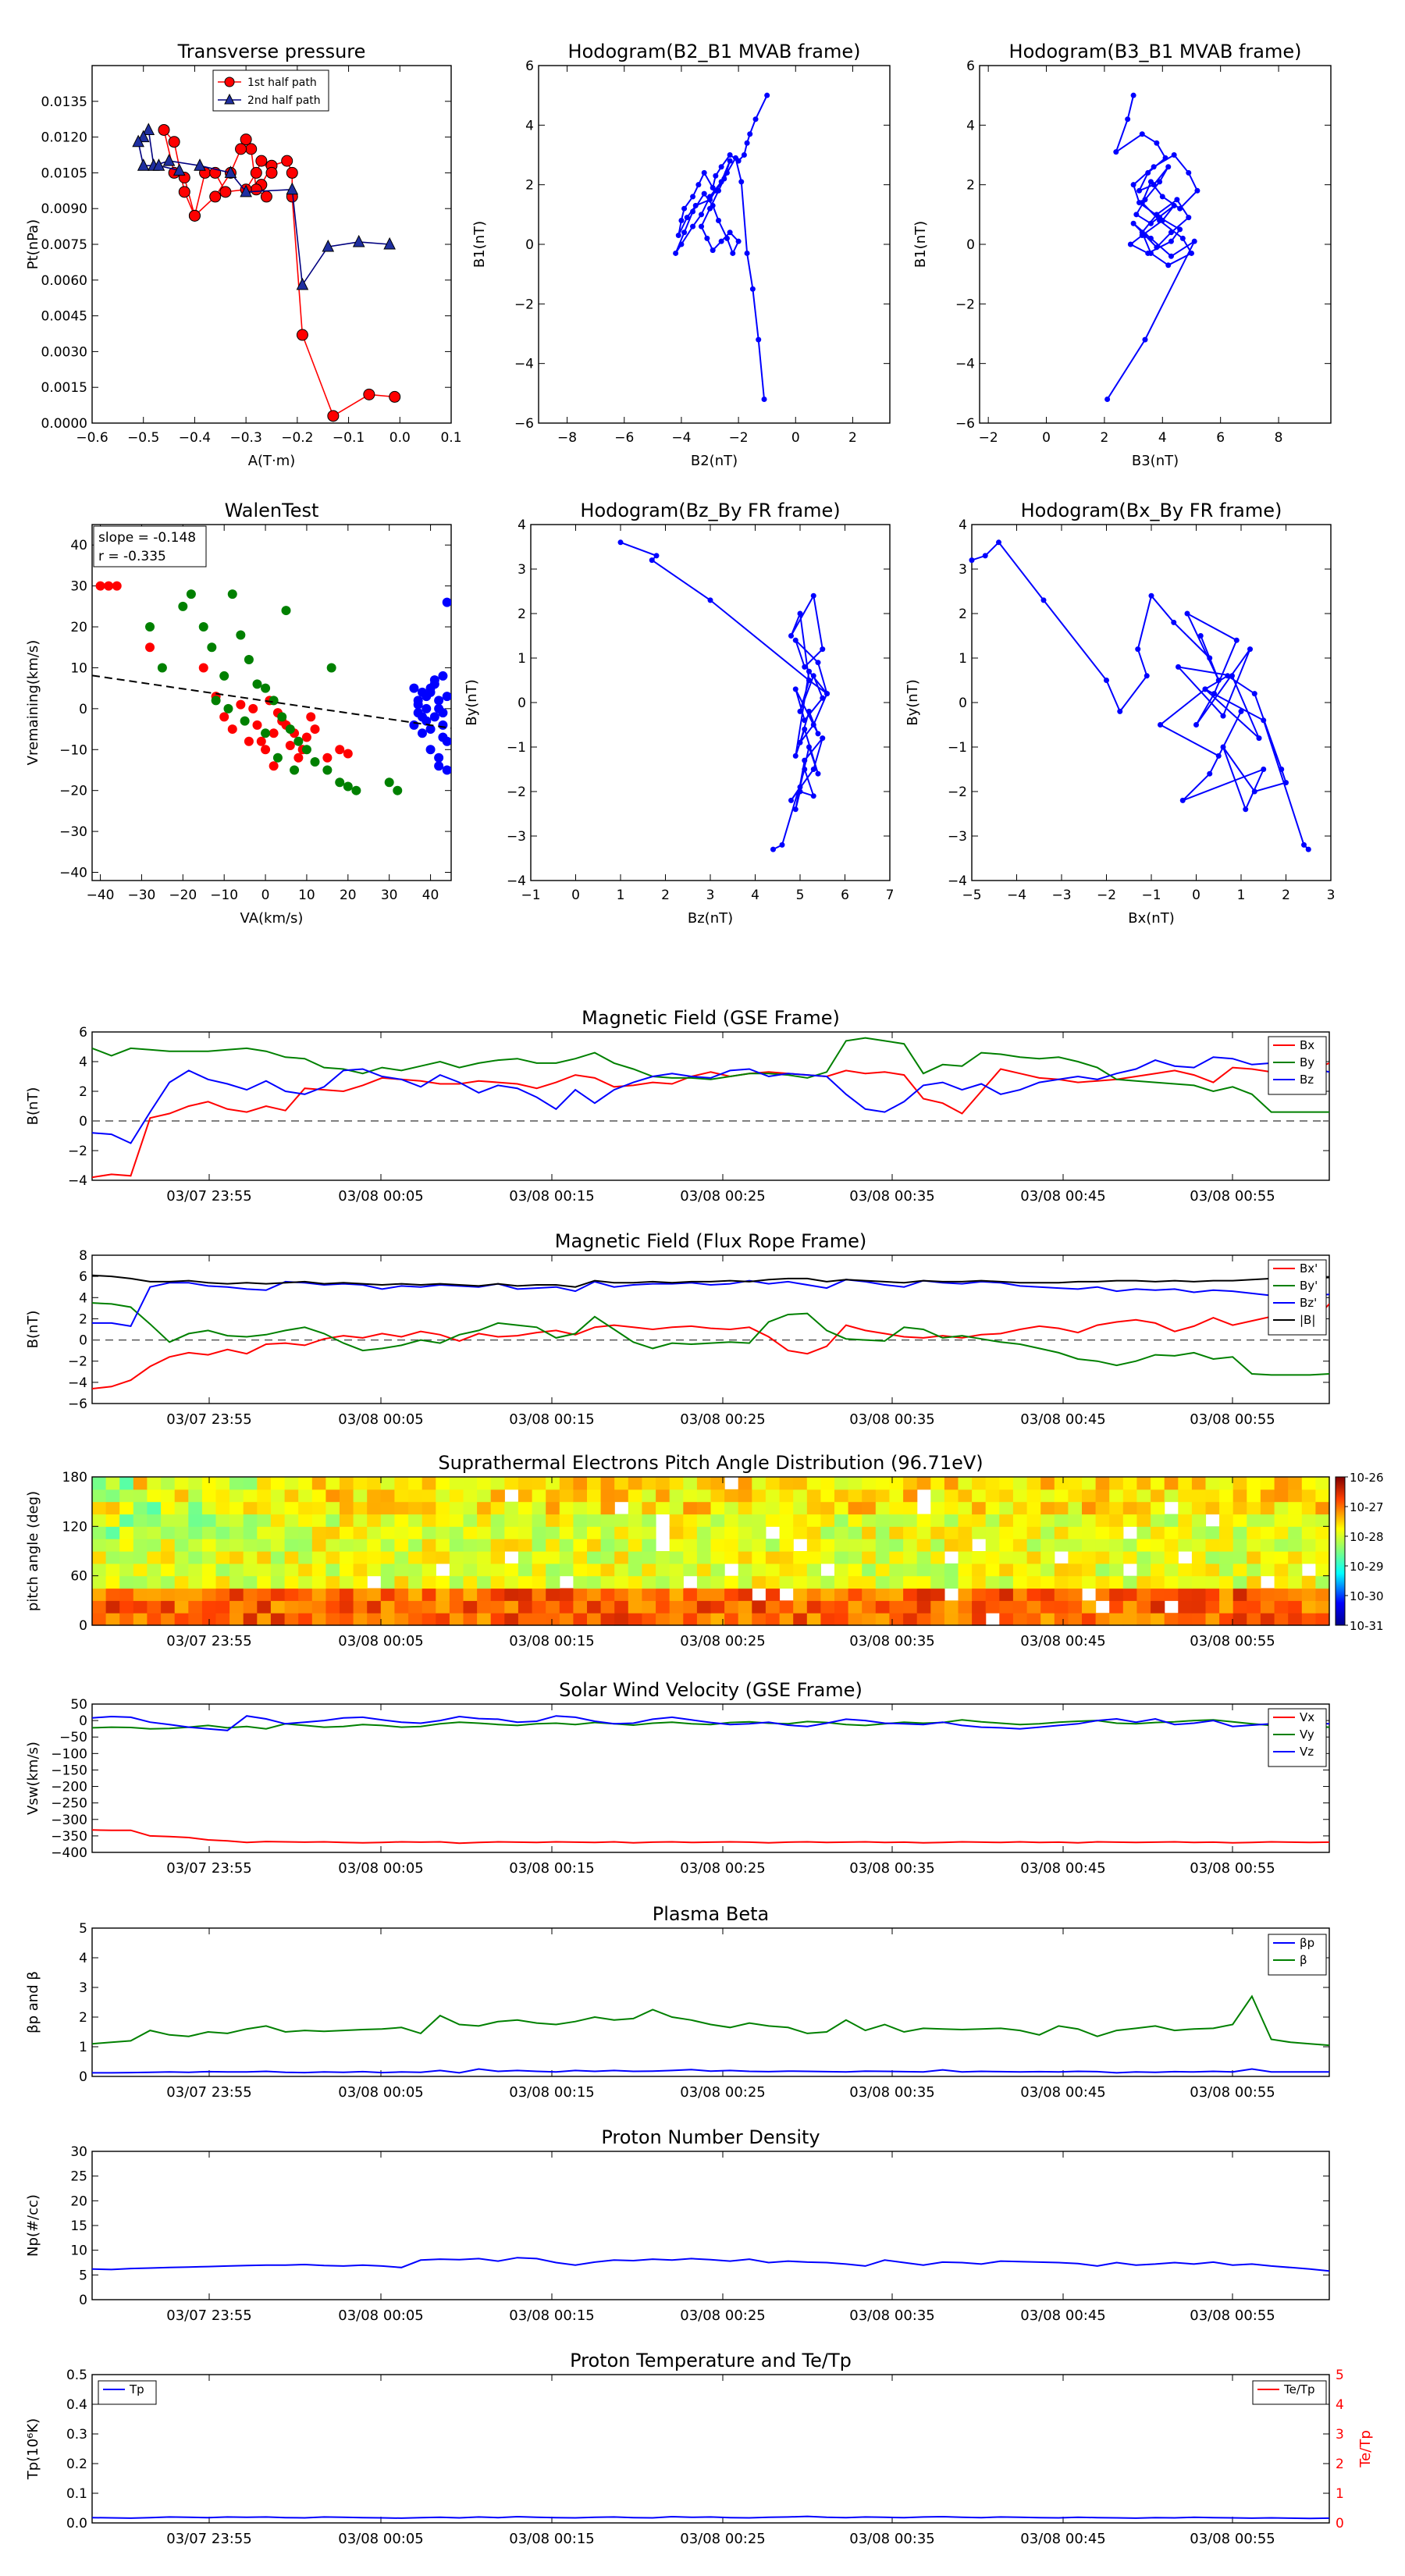  I want to click on mag_gse-legend-label: By, so click(1307, 1062).